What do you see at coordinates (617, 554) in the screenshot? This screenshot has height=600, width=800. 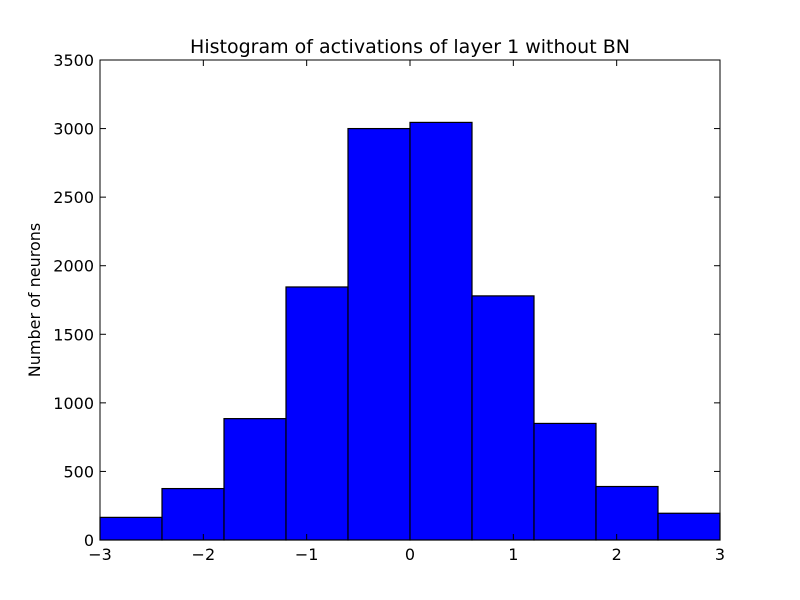 I see `x-tick-label-5: 2` at bounding box center [617, 554].